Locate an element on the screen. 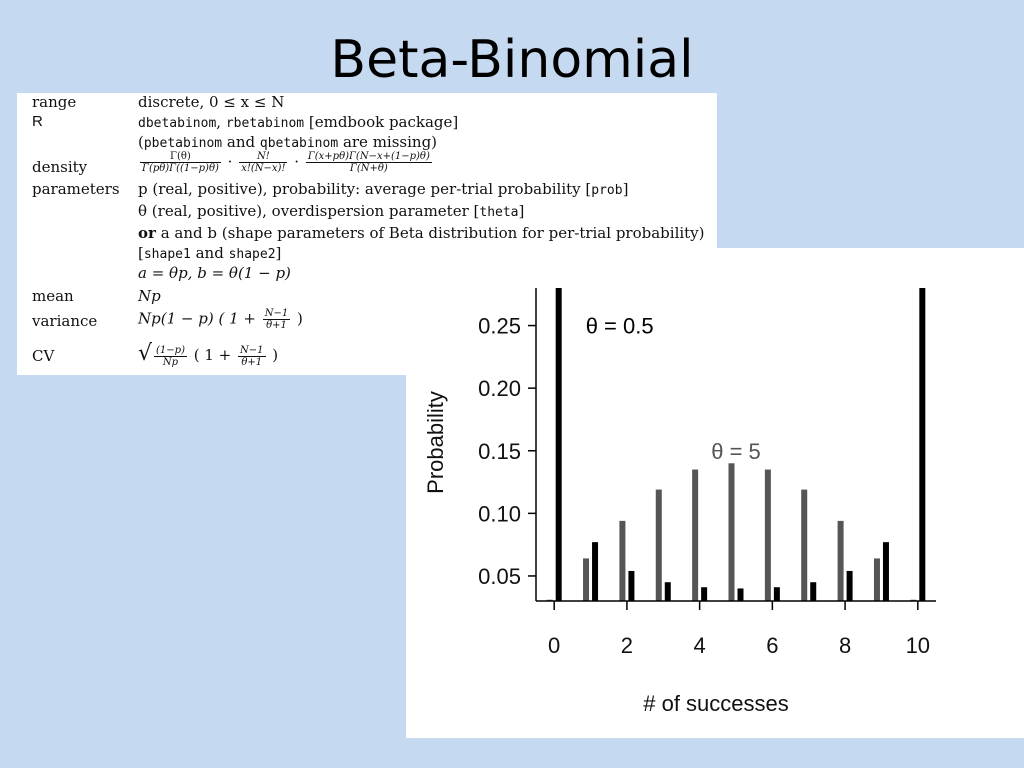  param-shape1-code: shape1 is located at coordinates (167, 254).